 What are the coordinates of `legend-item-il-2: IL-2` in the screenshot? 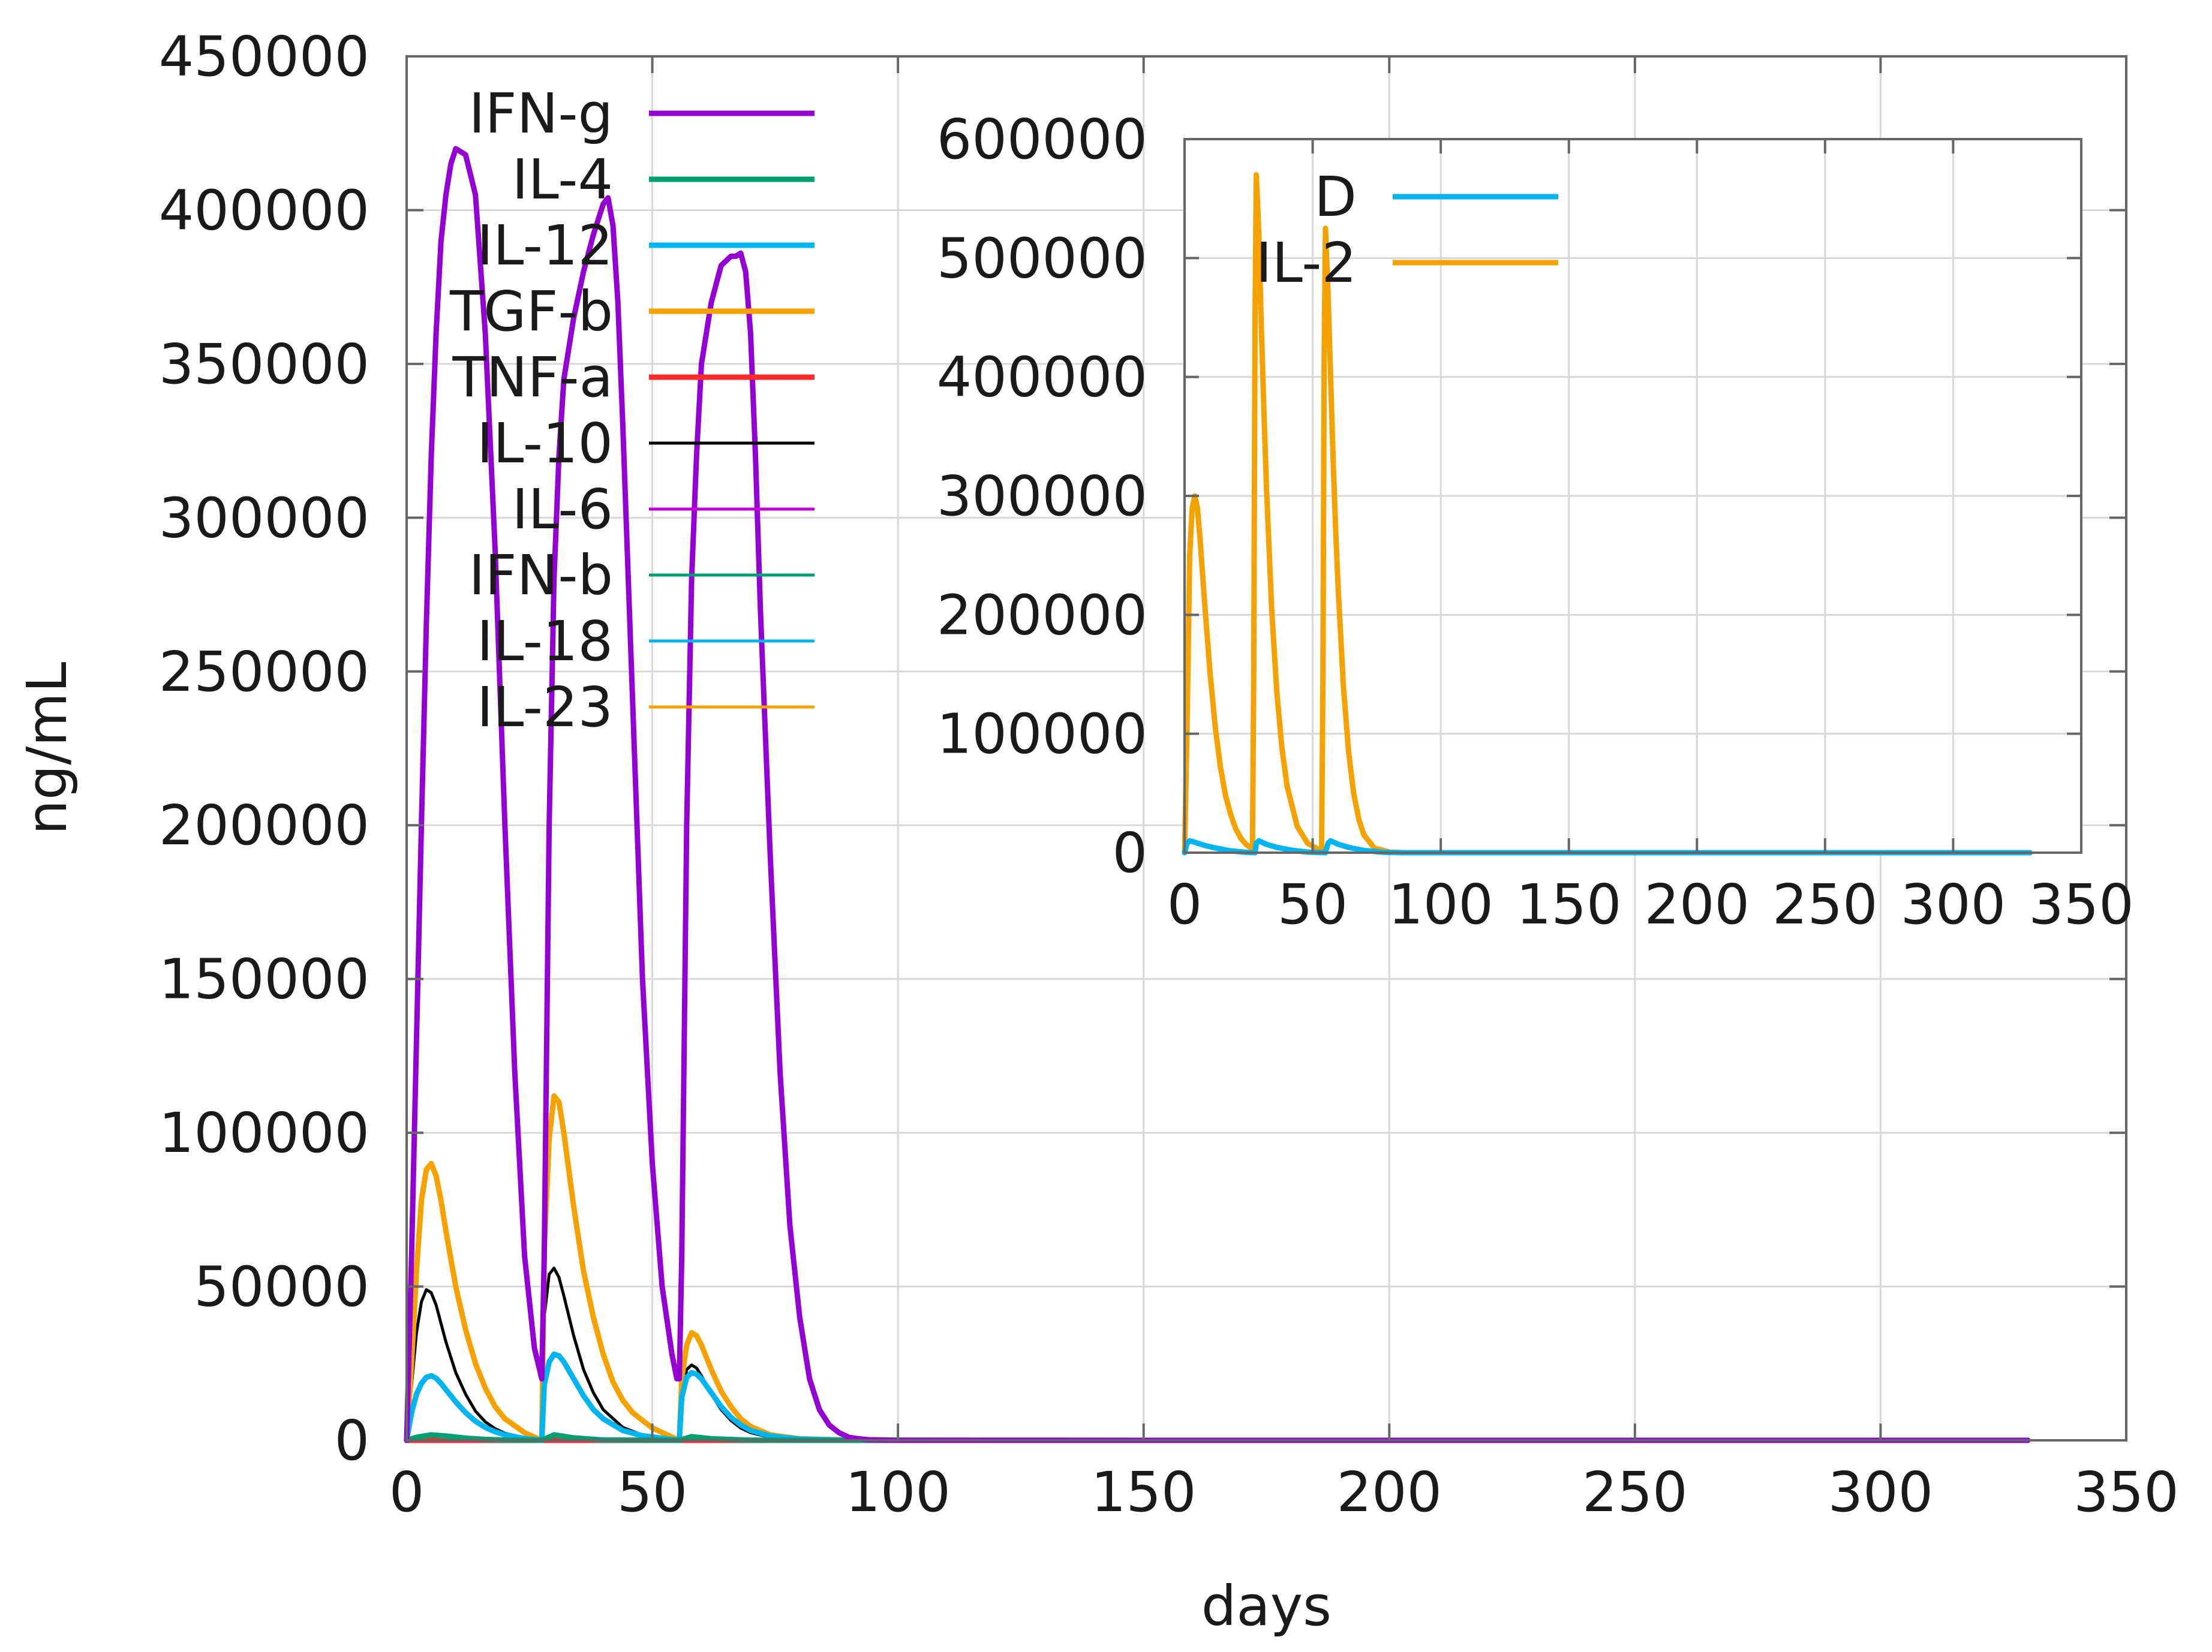 It's located at (1406, 263).